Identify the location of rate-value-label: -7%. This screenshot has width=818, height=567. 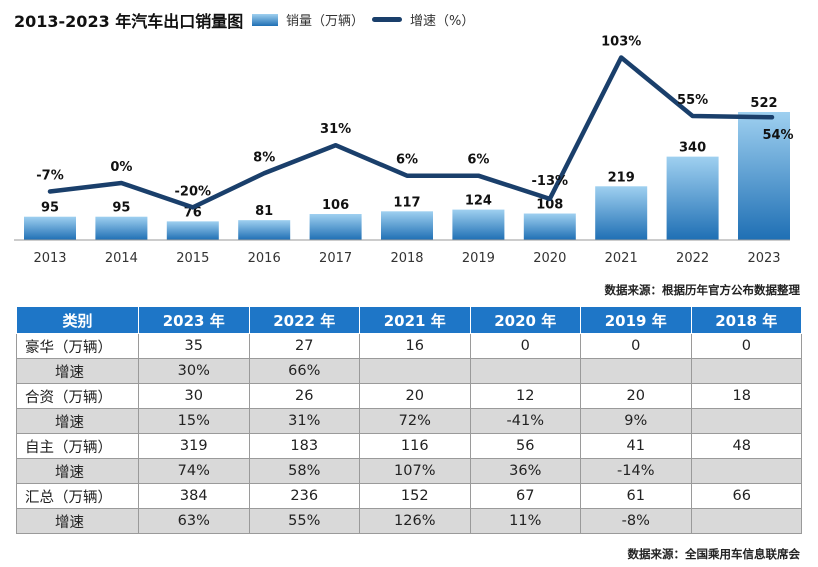
(49, 176).